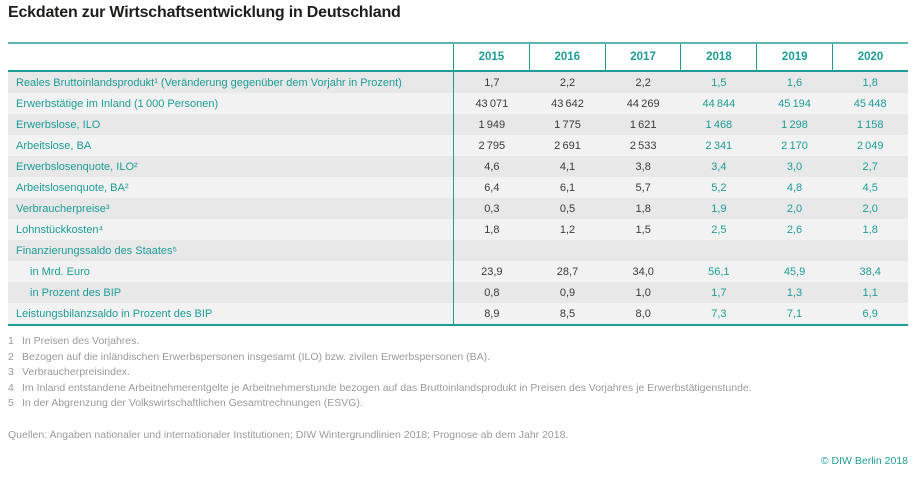 This screenshot has height=477, width=920. Describe the element at coordinates (11, 341) in the screenshot. I see `footnote-number: 1` at that location.